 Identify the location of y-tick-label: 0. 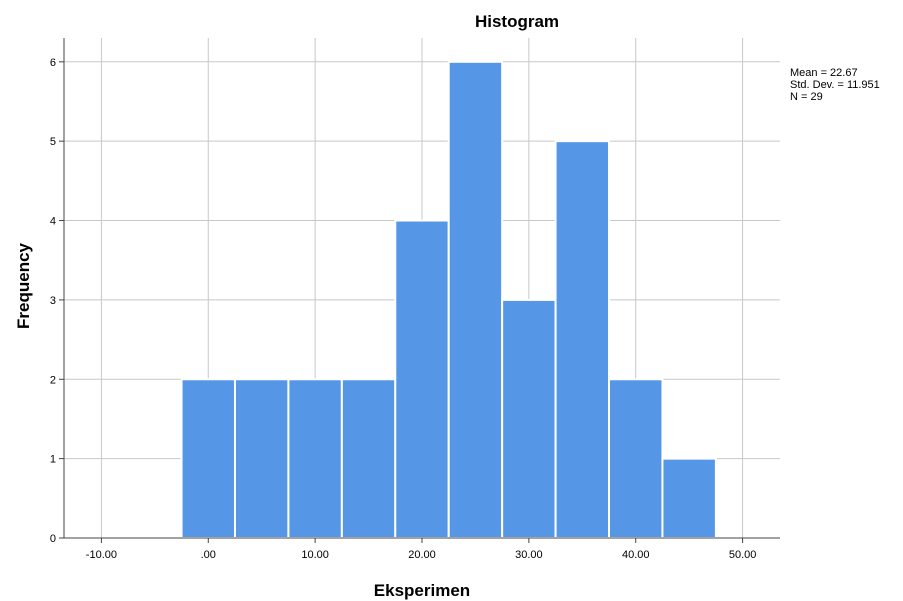
(53, 539).